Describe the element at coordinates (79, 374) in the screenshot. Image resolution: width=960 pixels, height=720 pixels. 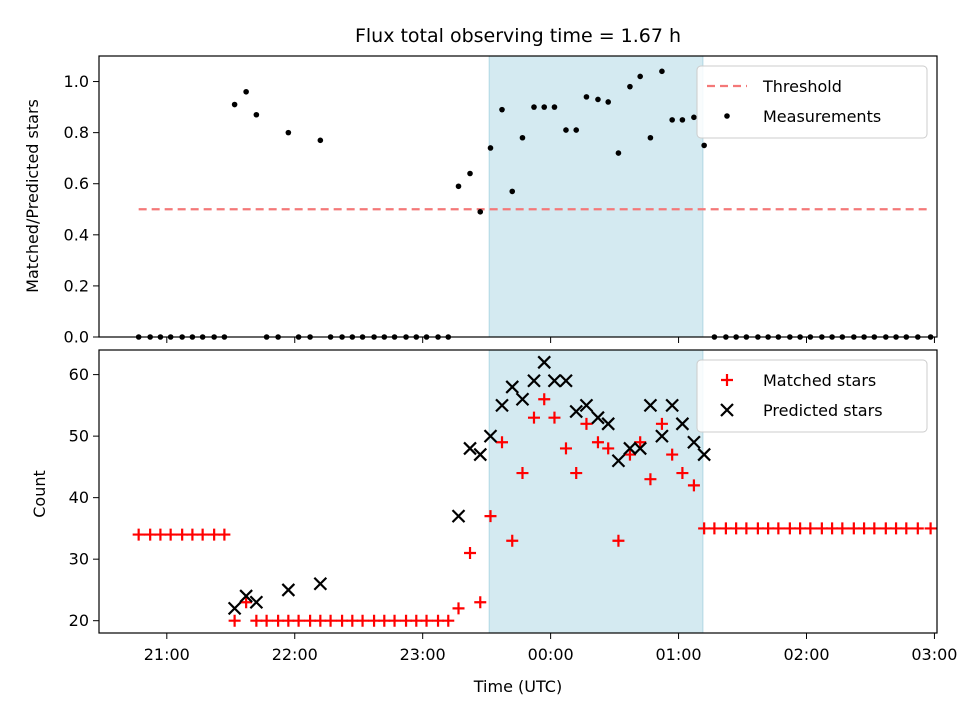
I see `y-tick-label: 60` at that location.